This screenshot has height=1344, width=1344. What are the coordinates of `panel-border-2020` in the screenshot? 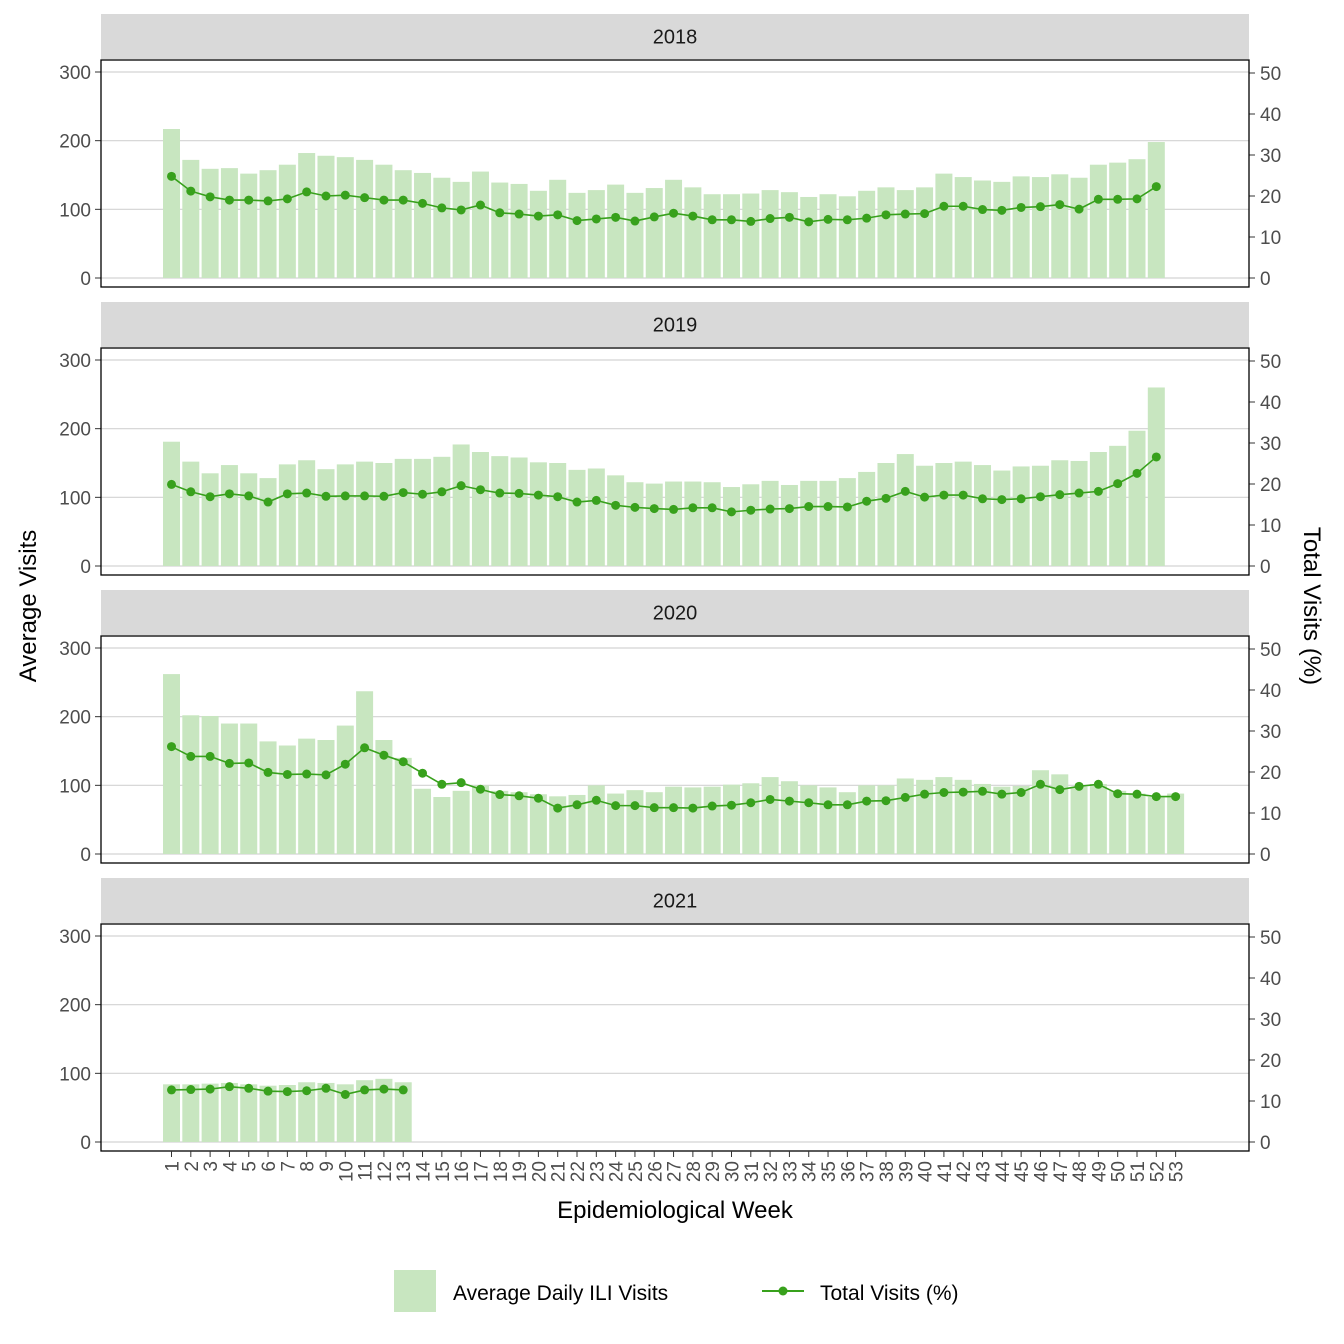 It's located at (675, 749).